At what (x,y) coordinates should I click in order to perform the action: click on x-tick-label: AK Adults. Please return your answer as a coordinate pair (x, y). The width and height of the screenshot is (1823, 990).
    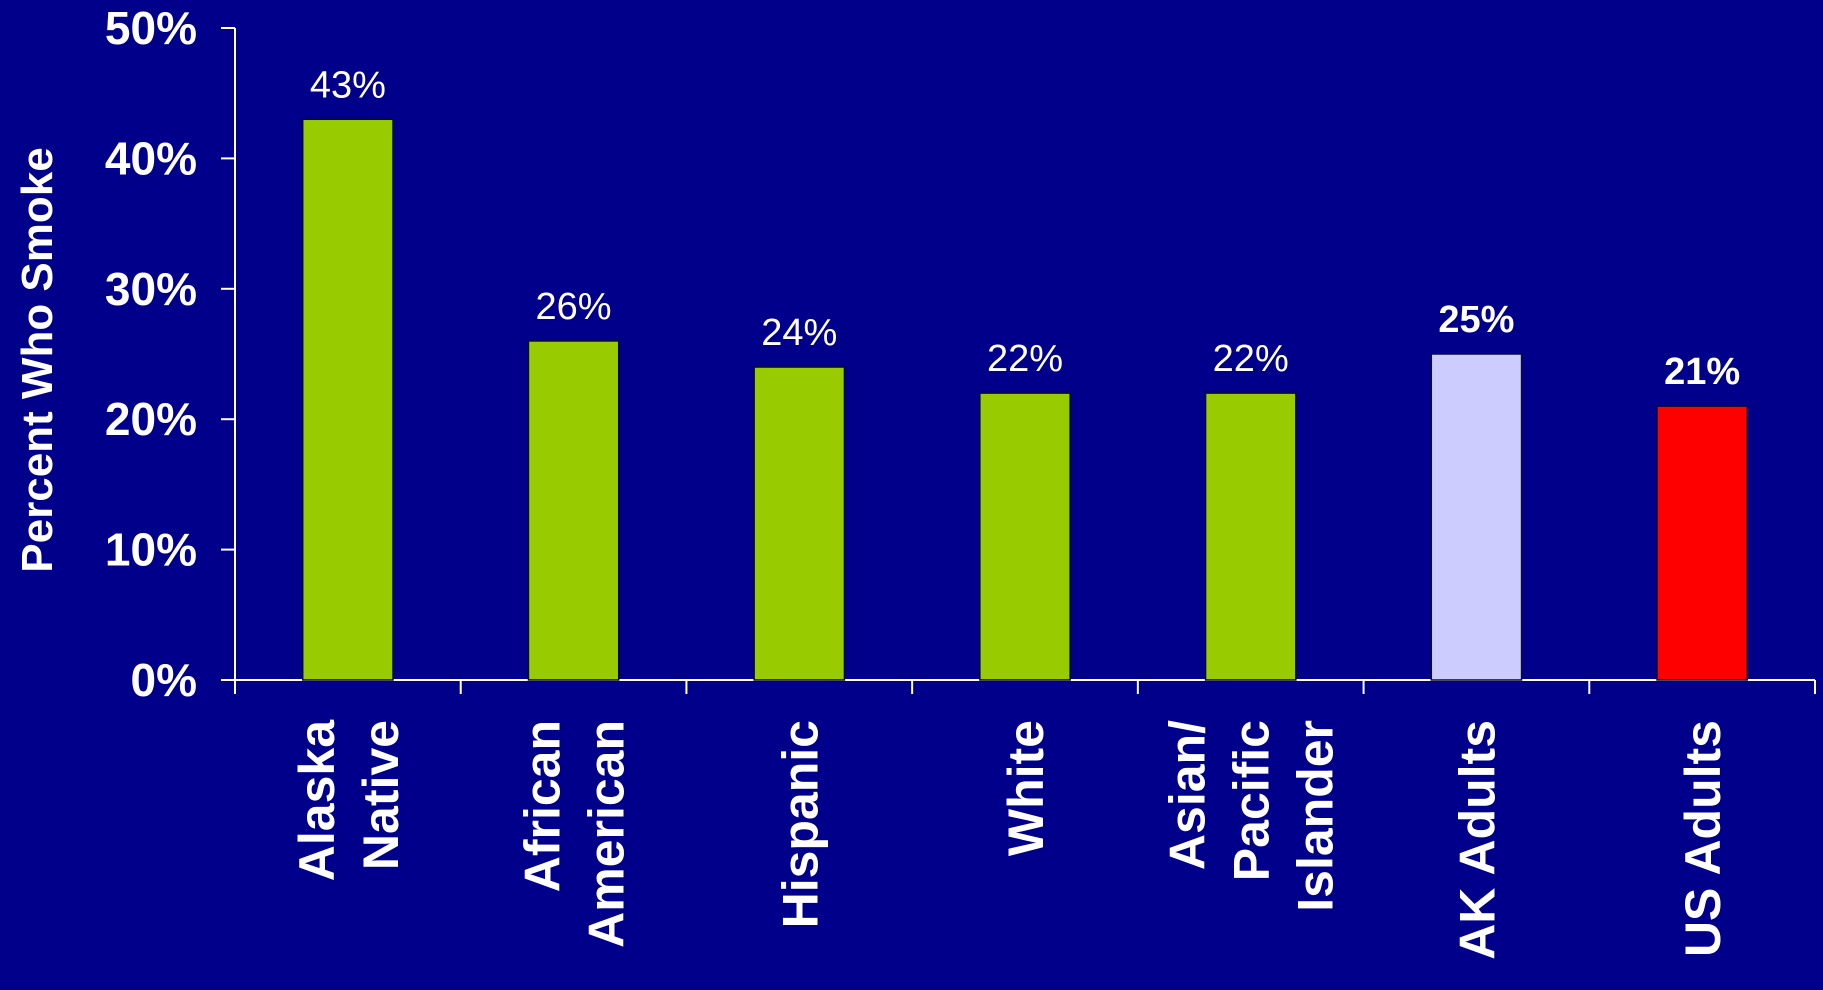
    Looking at the image, I should click on (1477, 840).